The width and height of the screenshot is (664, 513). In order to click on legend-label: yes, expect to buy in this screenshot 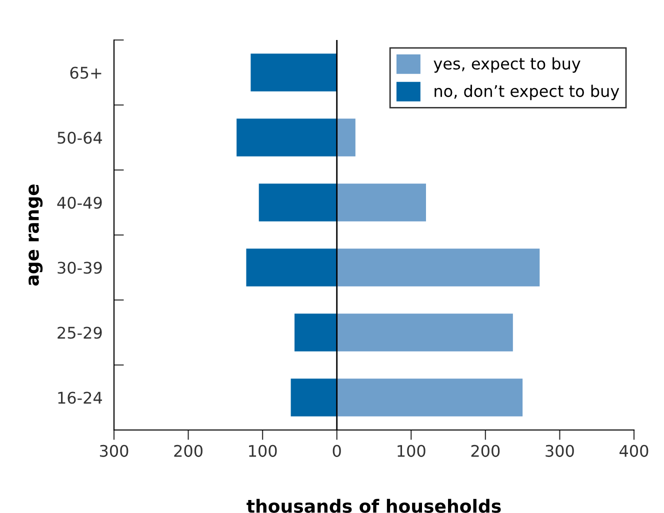, I will do `click(507, 65)`.